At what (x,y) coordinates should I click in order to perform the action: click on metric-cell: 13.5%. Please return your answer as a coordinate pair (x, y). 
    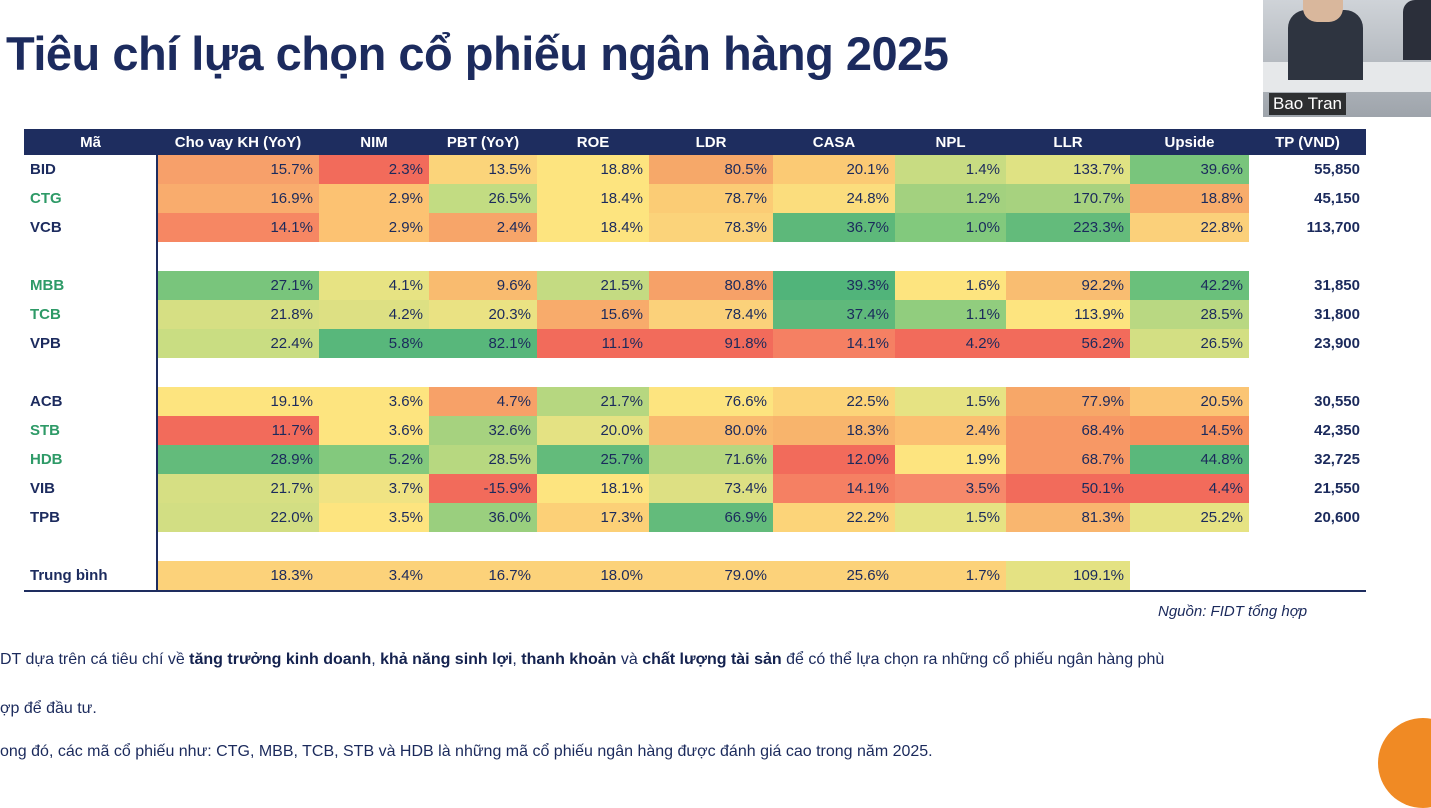
    Looking at the image, I should click on (483, 169).